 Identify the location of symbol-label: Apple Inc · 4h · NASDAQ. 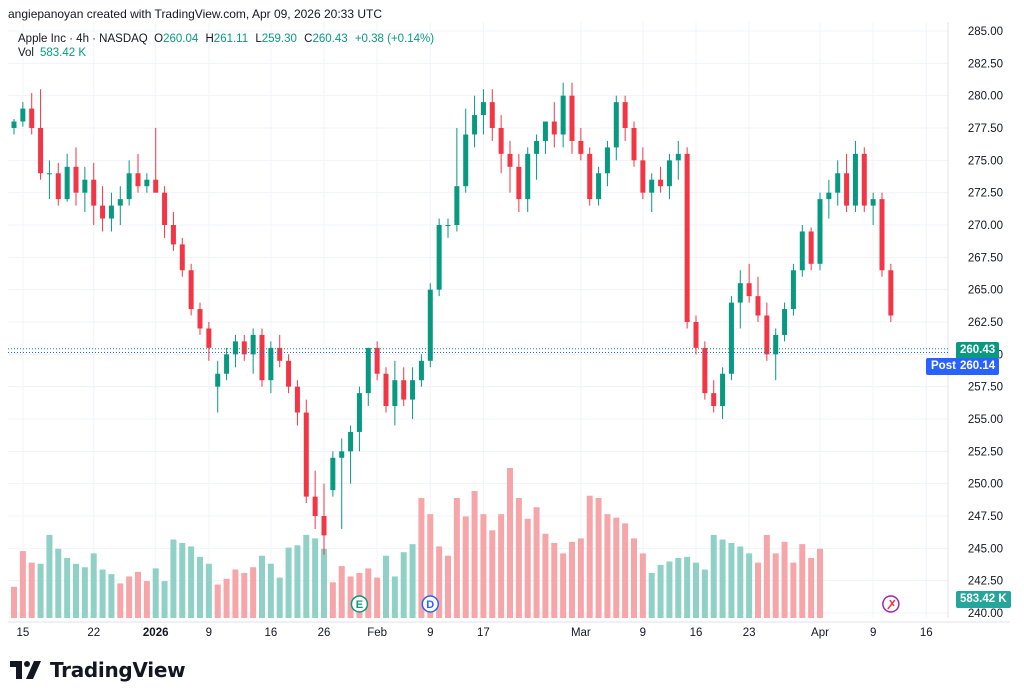
(83, 39).